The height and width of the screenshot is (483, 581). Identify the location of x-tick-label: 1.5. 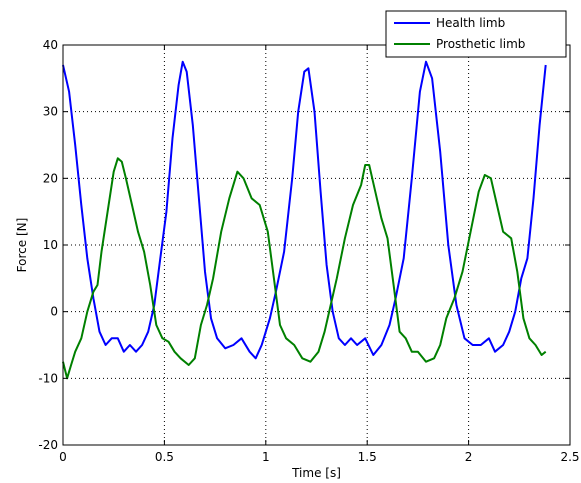
(367, 457).